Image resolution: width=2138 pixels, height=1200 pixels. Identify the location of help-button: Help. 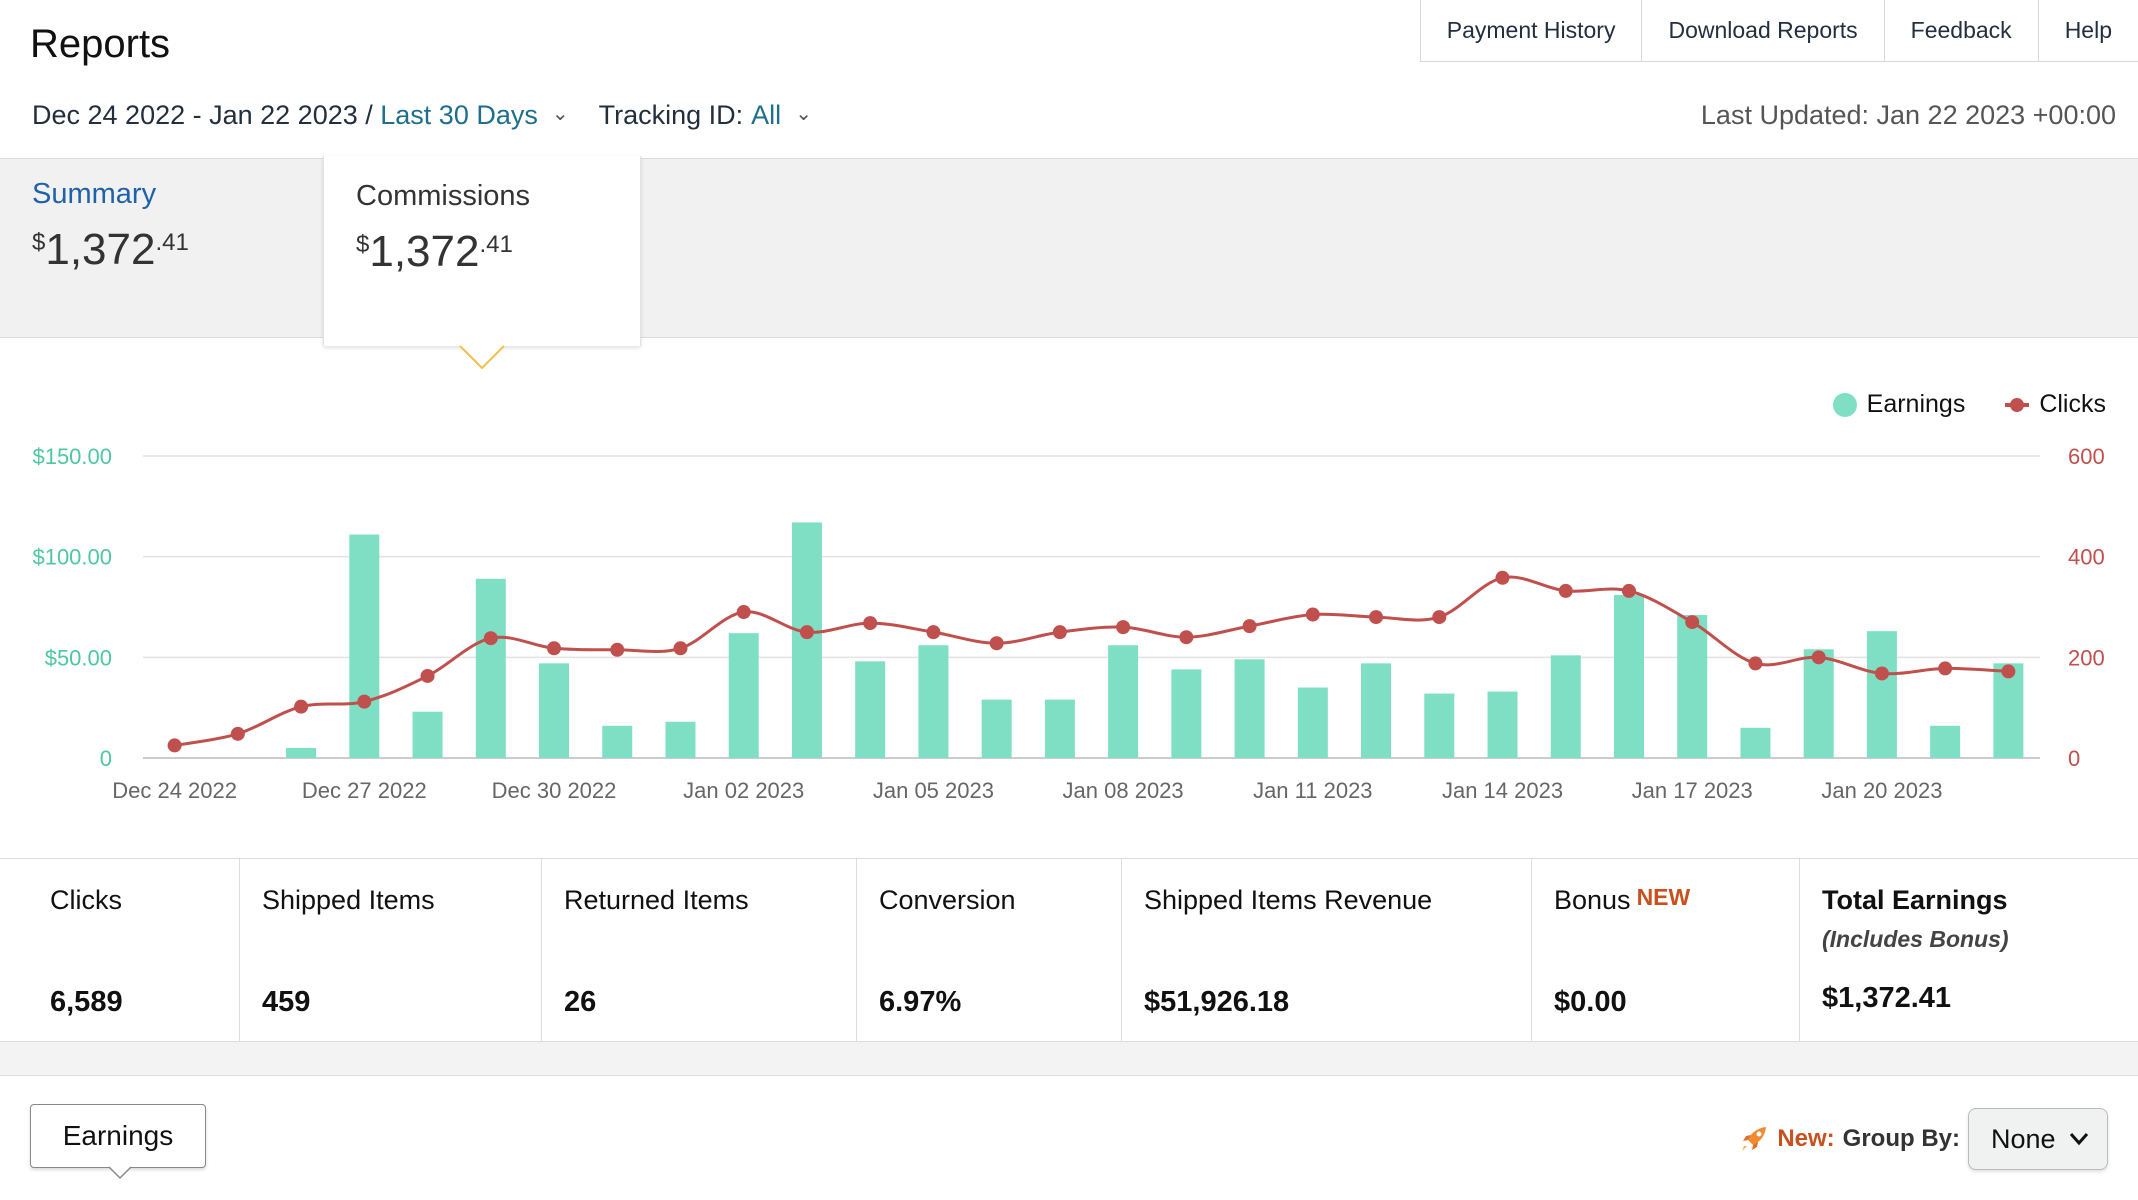
(2088, 30).